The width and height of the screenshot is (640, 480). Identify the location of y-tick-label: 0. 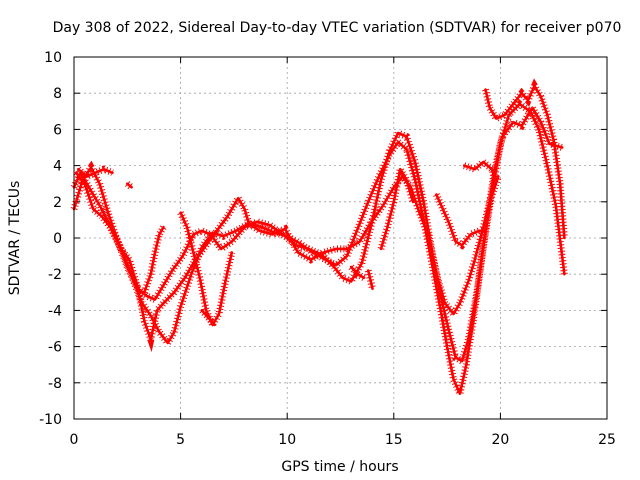
(57, 239).